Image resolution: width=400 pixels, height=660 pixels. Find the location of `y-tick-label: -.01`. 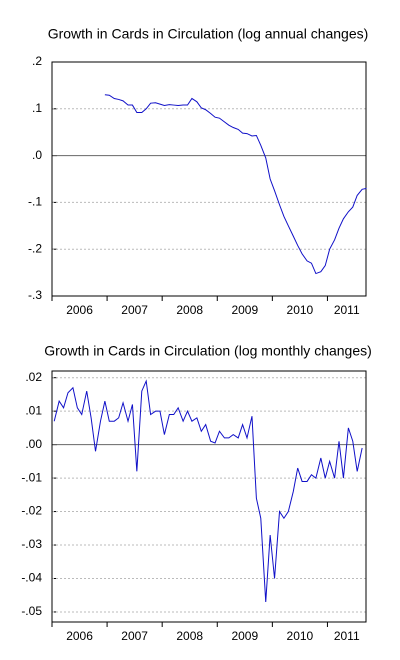

y-tick-label: -.01 is located at coordinates (31, 477).